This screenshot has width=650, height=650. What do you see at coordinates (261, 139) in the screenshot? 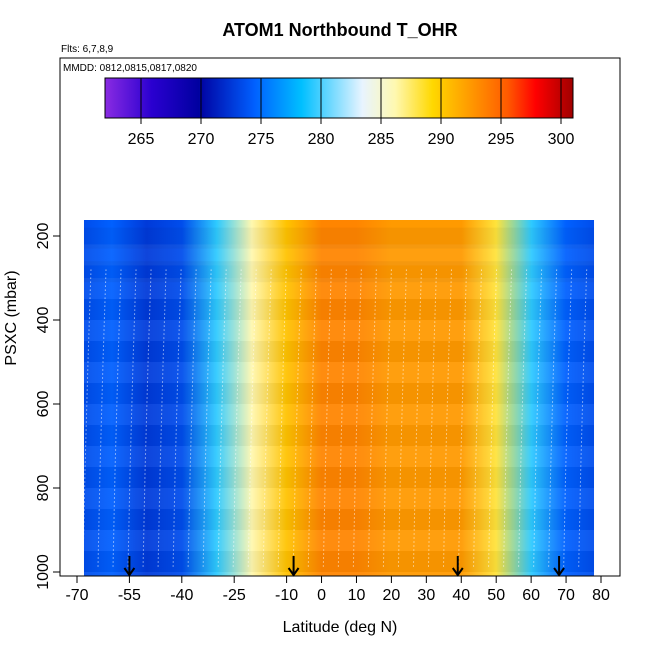
I see `colorbar-tick-label: 275` at bounding box center [261, 139].